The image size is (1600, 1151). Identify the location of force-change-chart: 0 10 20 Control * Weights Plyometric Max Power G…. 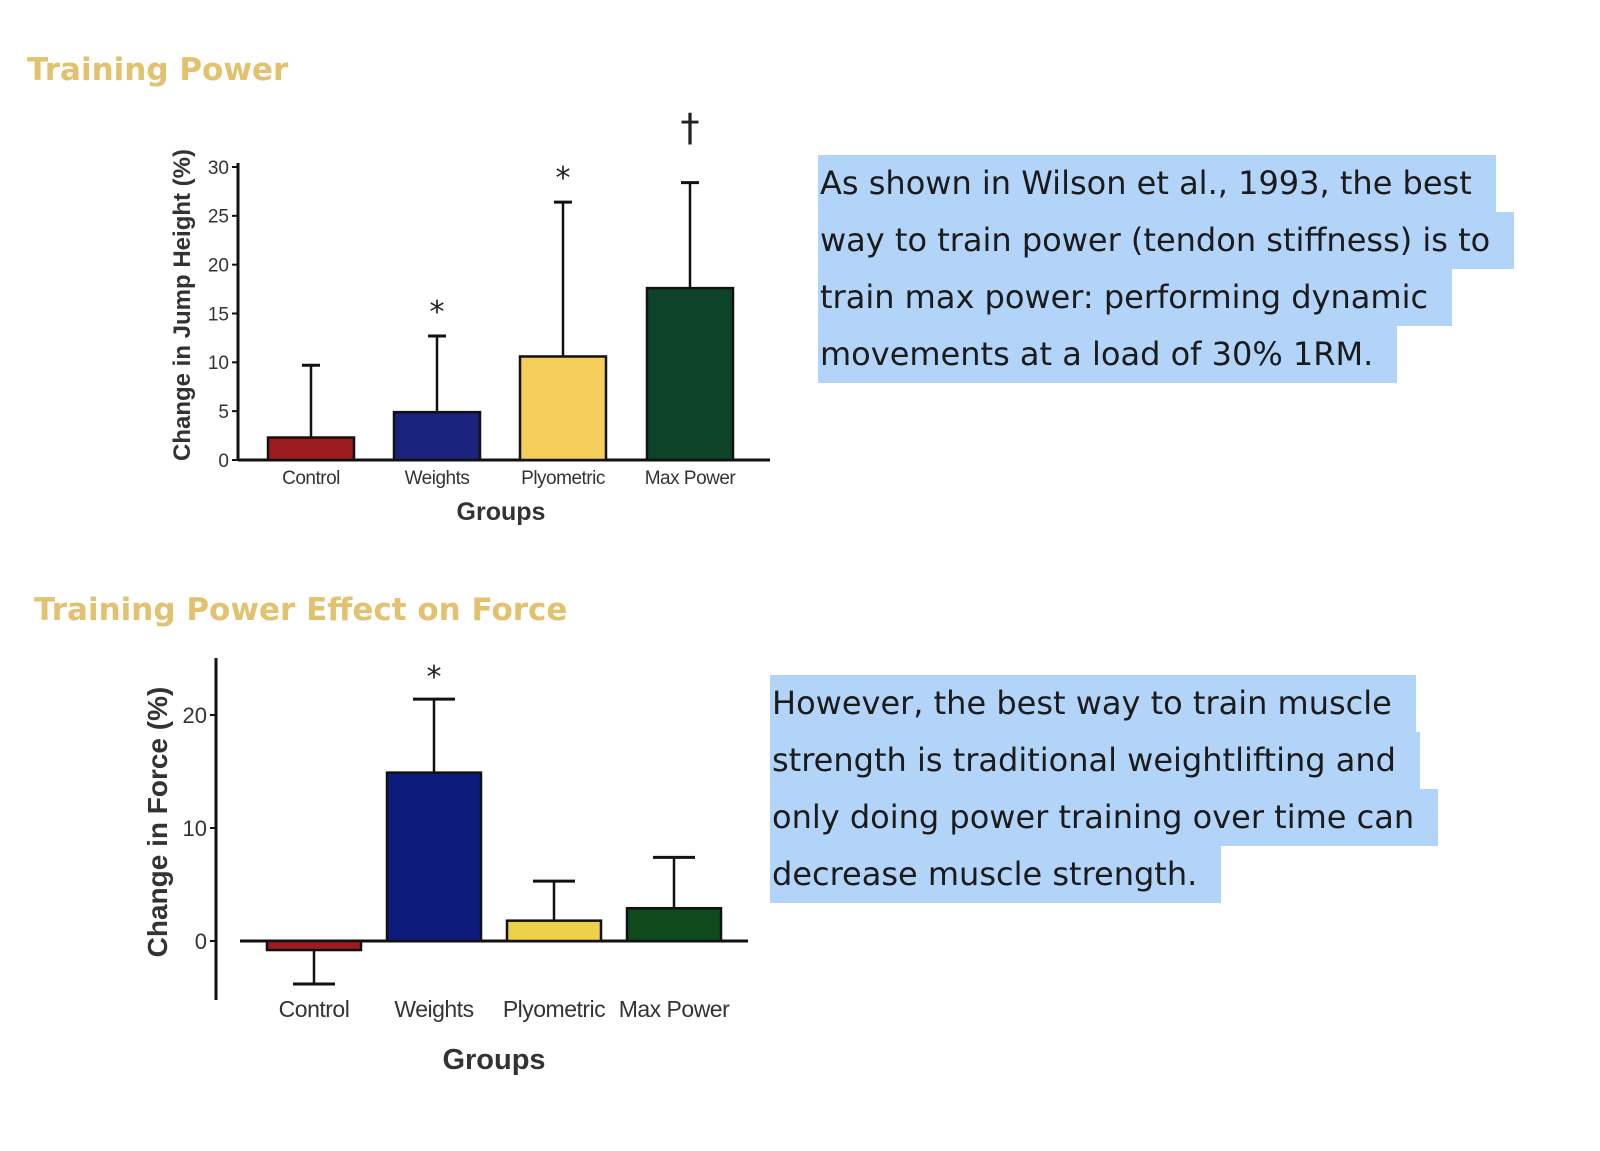
(445, 867).